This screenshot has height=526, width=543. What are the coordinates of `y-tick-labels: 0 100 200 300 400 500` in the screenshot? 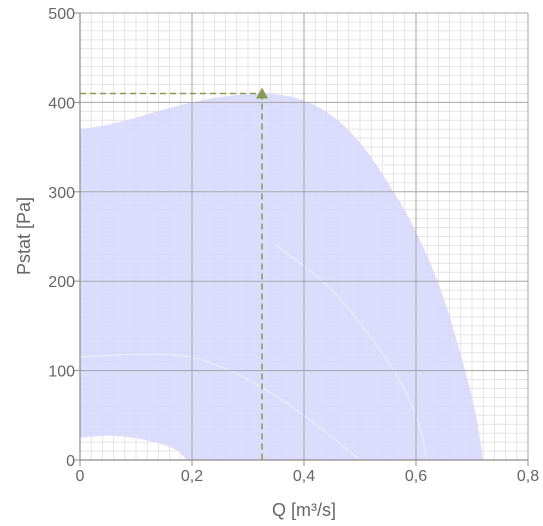 It's located at (61, 238).